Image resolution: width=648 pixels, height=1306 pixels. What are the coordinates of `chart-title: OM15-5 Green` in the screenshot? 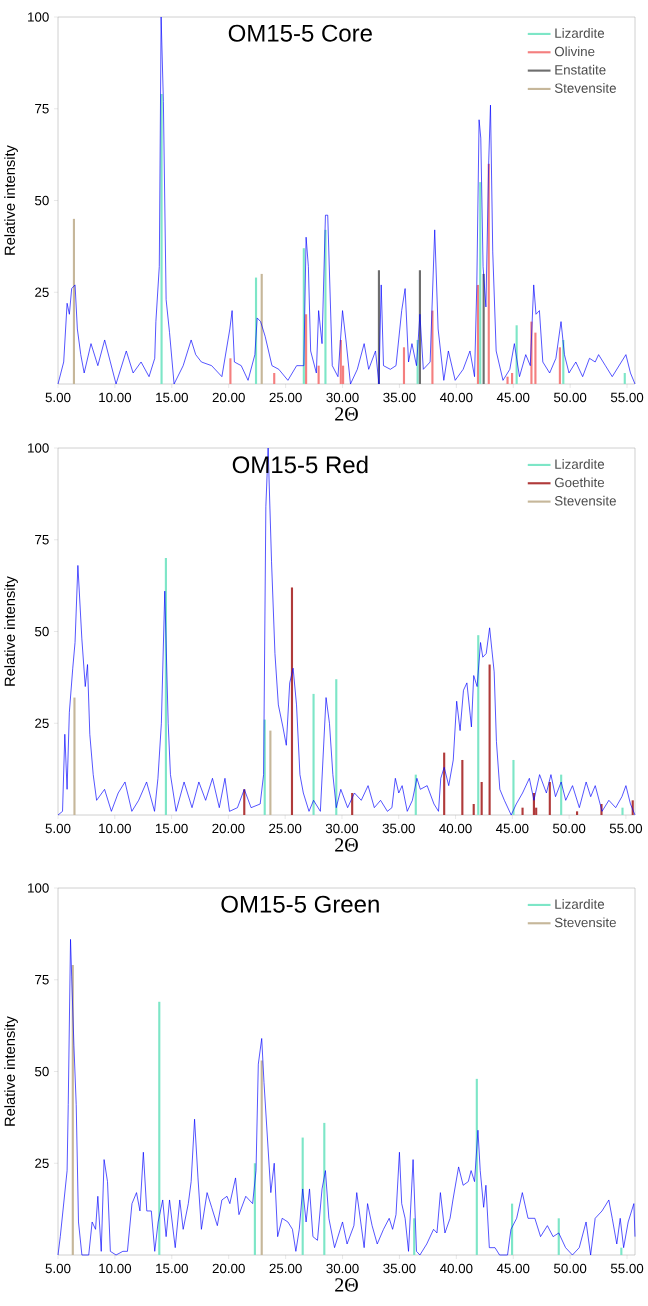 It's located at (300, 904).